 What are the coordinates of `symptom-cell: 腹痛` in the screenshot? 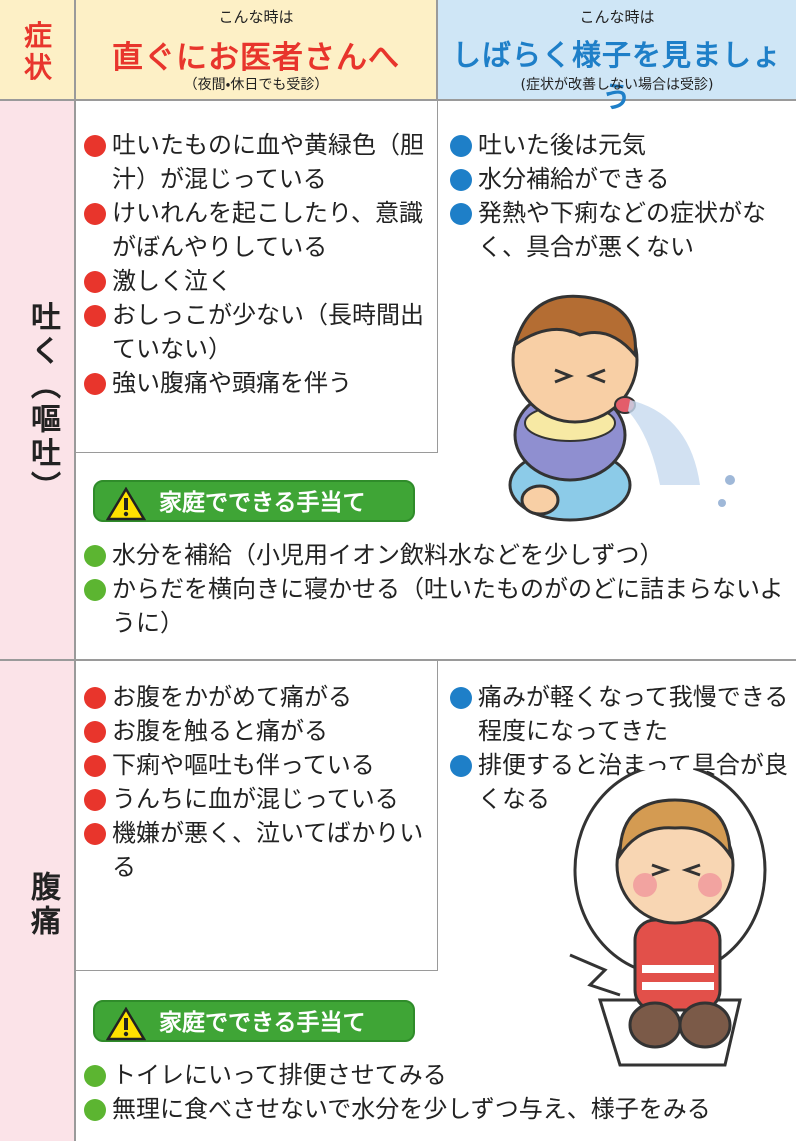 It's located at (38, 901).